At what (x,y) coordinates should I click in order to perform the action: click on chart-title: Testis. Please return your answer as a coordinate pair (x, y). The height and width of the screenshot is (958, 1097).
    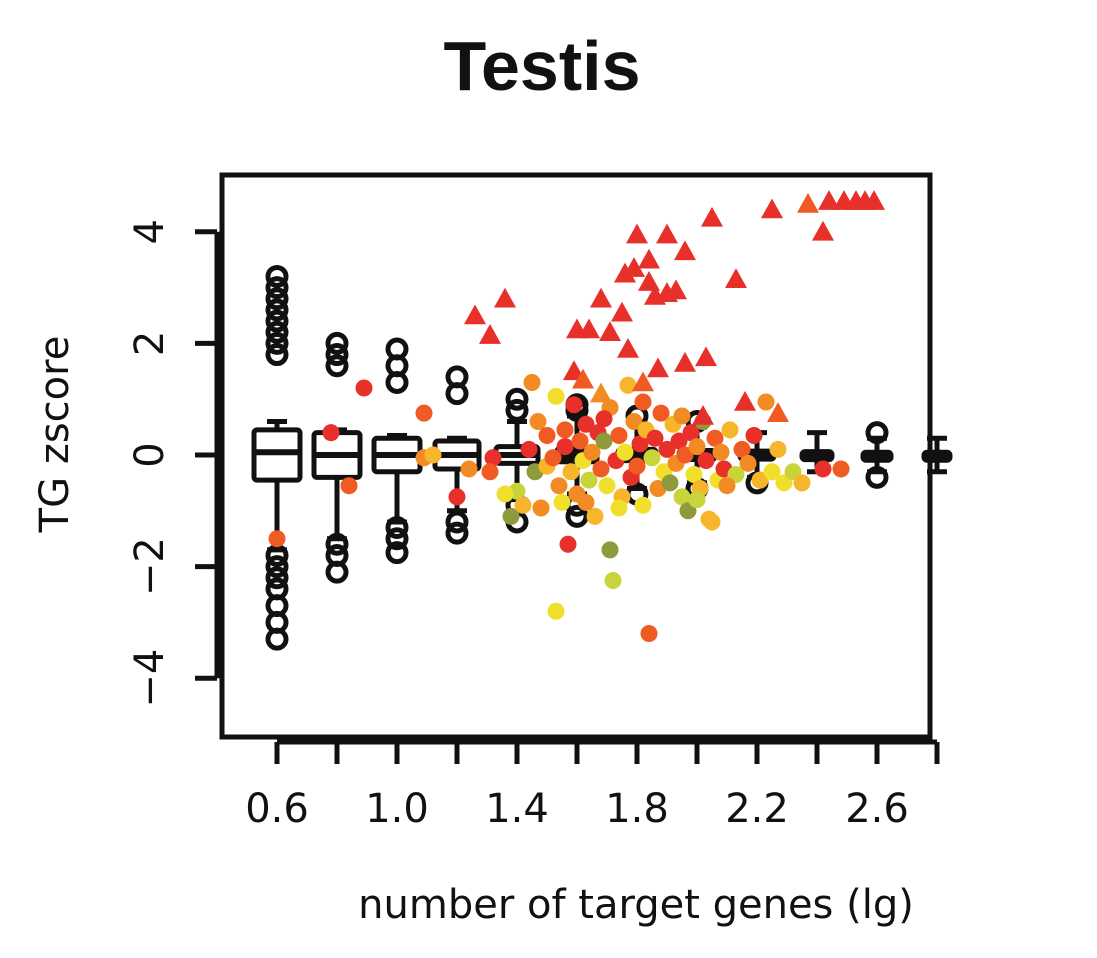
    Looking at the image, I should click on (541, 66).